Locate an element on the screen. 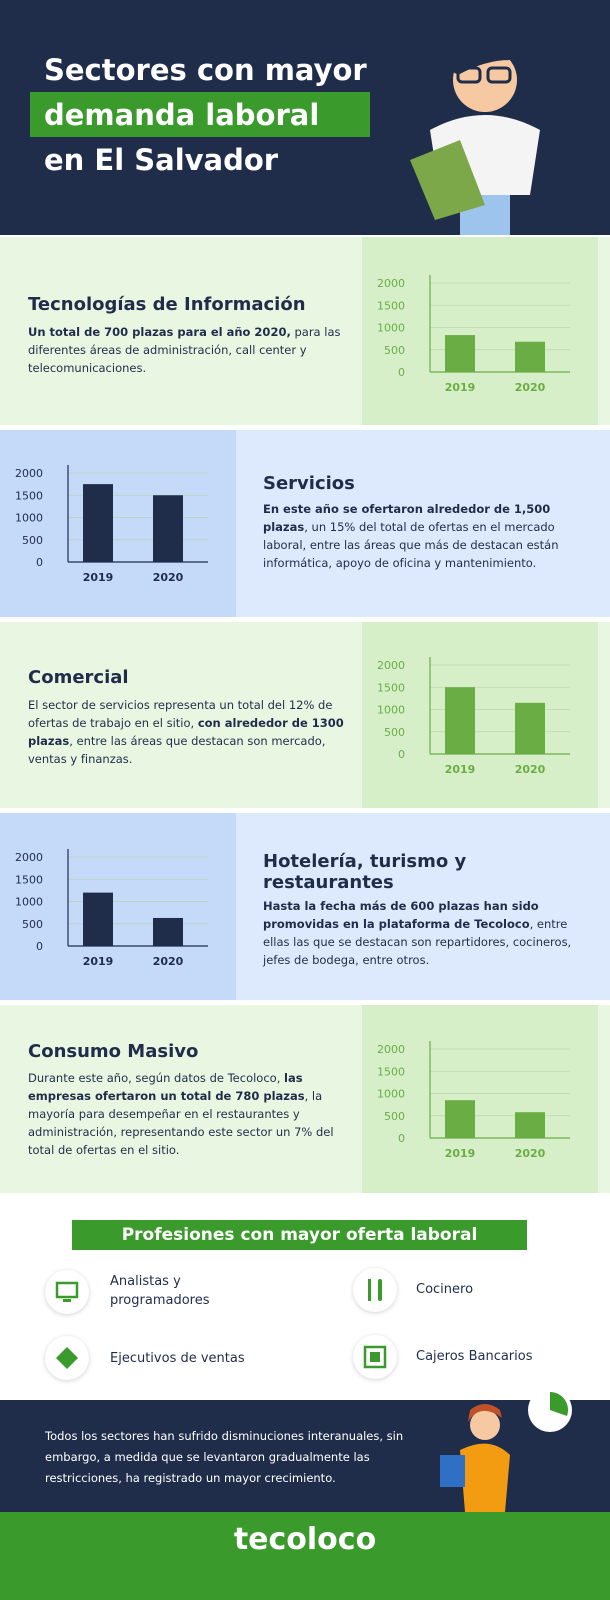 This screenshot has height=1600, width=610. logo: tecoloco is located at coordinates (305, 1556).